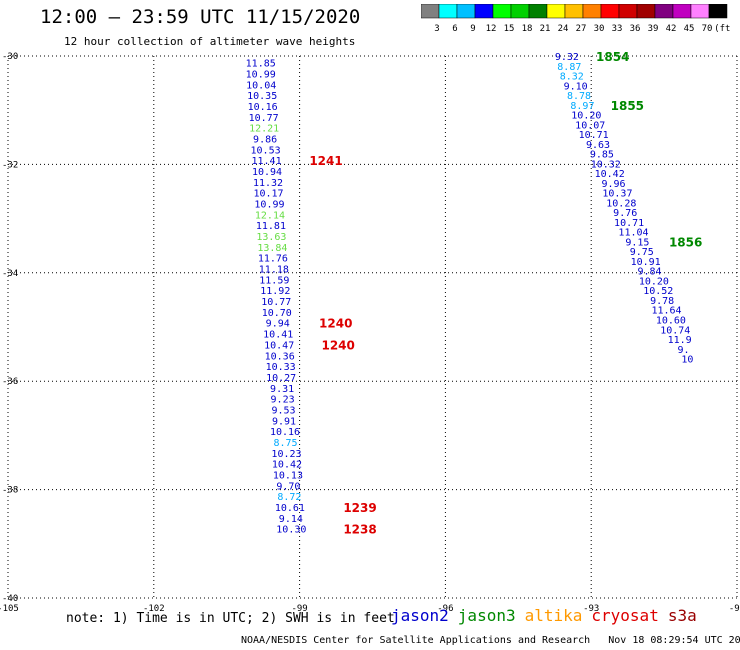 The height and width of the screenshot is (650, 740). What do you see at coordinates (734, 608) in the screenshot?
I see `x-tick-label: -90` at bounding box center [734, 608].